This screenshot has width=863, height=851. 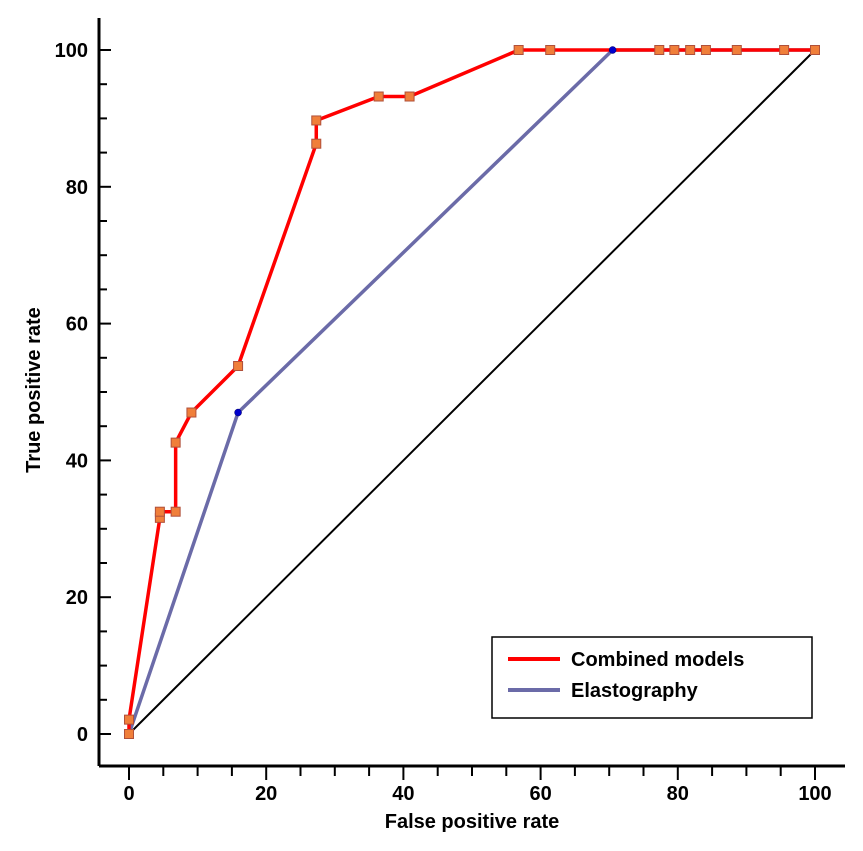 I want to click on x-tick-label: 40, so click(x=403, y=794).